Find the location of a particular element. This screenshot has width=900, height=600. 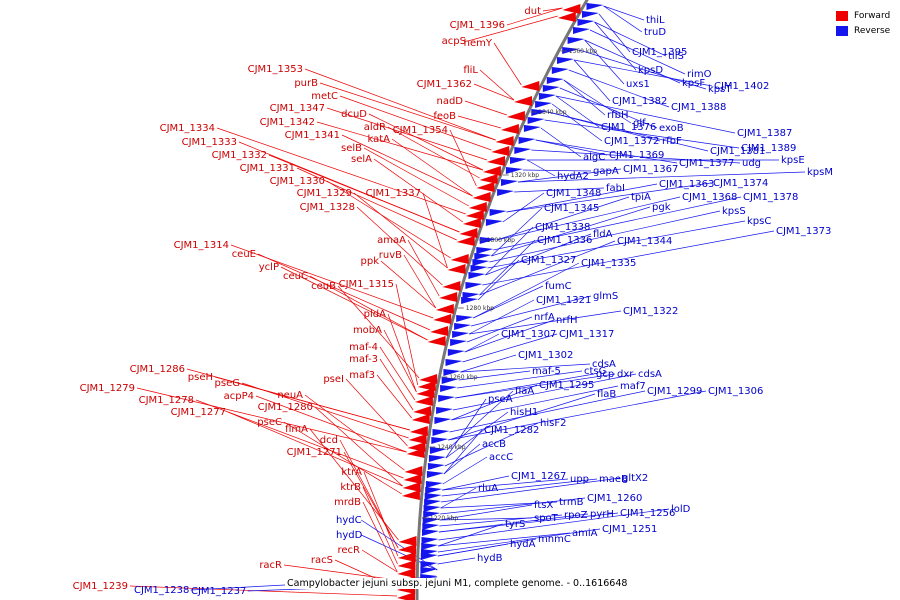

reverse-gene-label: pgk is located at coordinates (661, 207).